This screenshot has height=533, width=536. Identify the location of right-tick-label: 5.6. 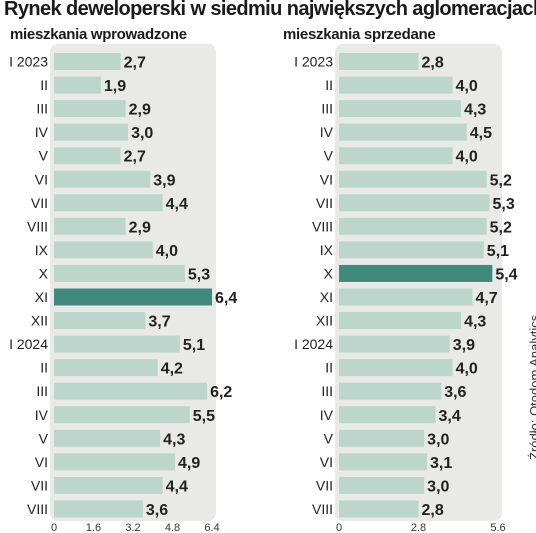
(497, 527).